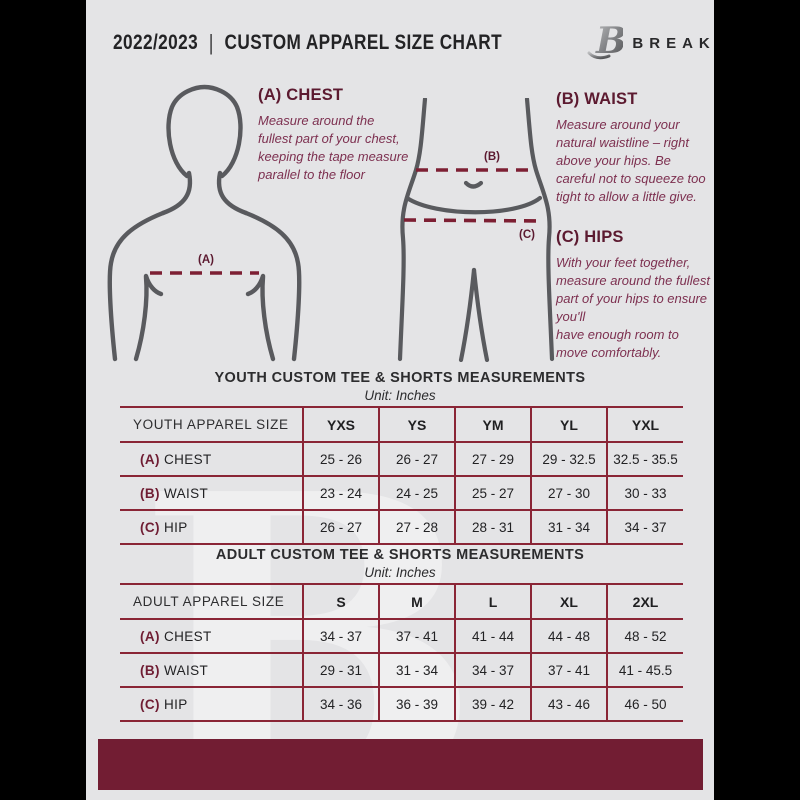 This screenshot has height=800, width=800. Describe the element at coordinates (607, 43) in the screenshot. I see `breakaway-b-logo-icon: B` at that location.